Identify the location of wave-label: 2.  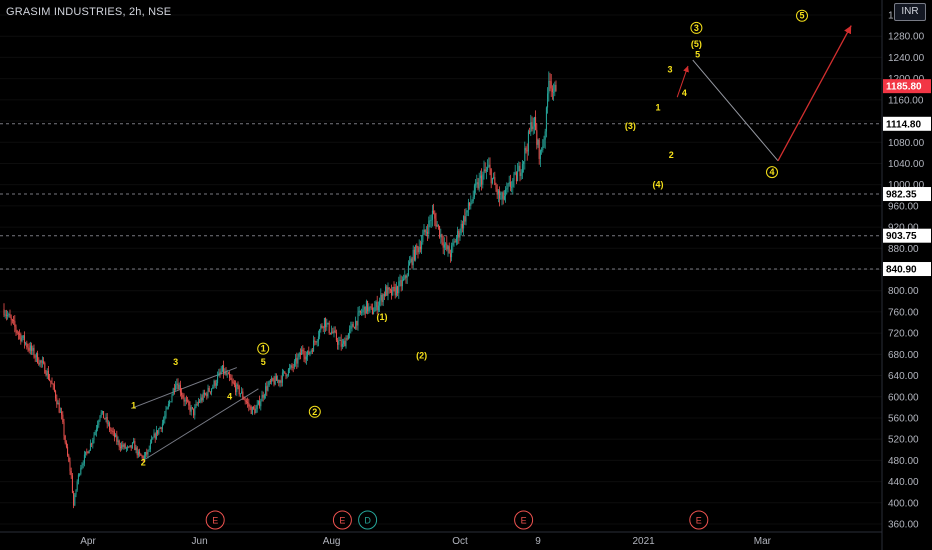
(671, 155).